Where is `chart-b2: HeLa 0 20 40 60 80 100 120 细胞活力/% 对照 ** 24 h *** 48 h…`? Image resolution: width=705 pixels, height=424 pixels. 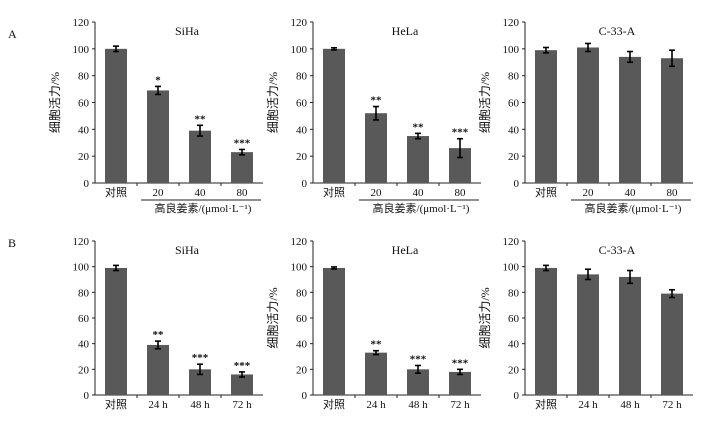 chart-b2: HeLa 0 20 40 60 80 100 120 细胞活力/% 对照 ** 24 h *** 48 h… is located at coordinates (373, 323).